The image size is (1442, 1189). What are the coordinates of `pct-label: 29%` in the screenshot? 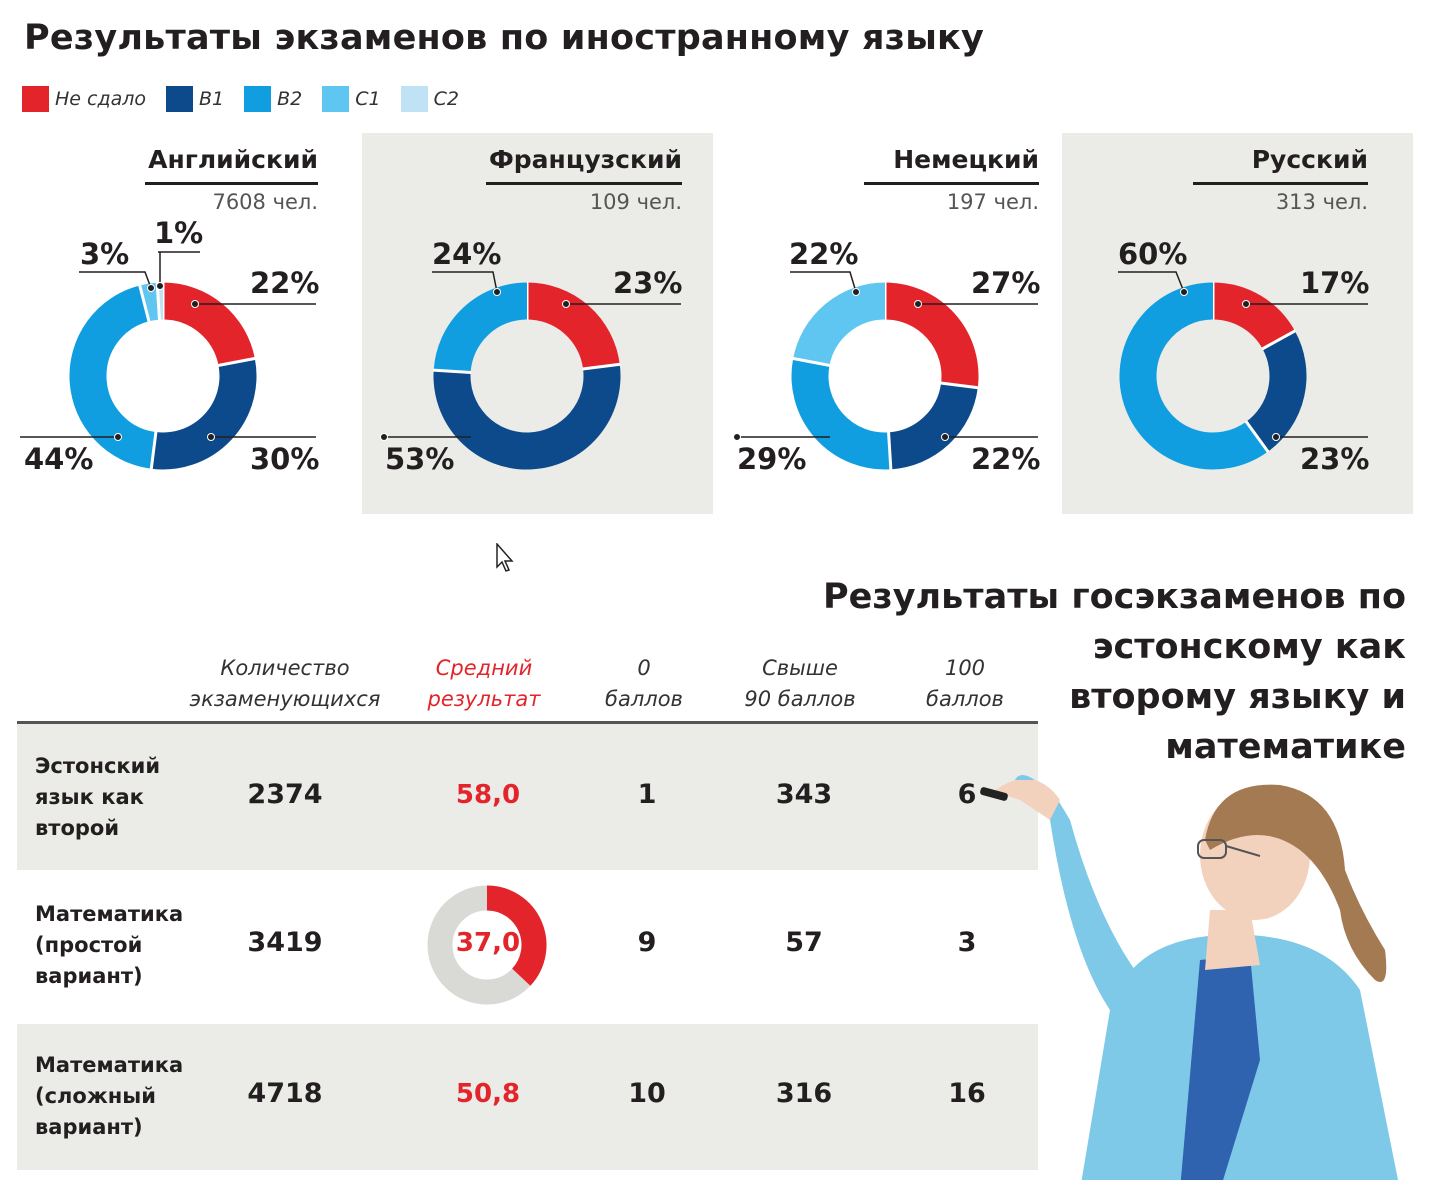 It's located at (772, 459).